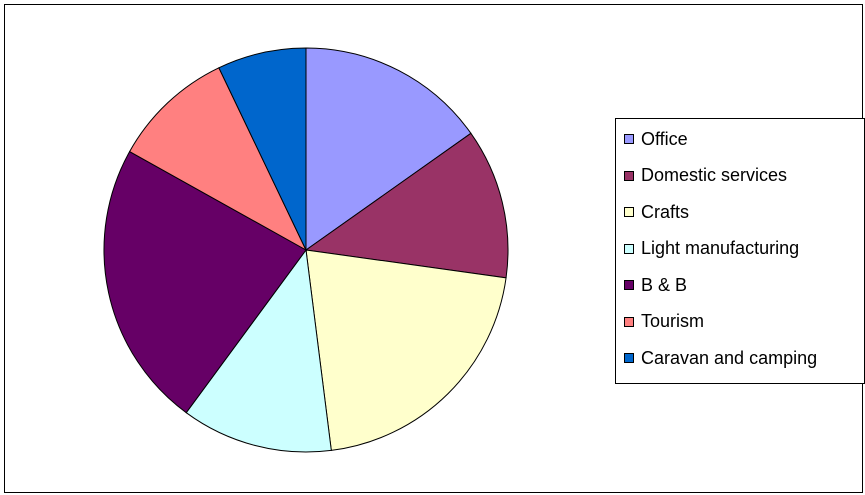 The image size is (865, 495). I want to click on pie-slice-b-b, so click(205, 282).